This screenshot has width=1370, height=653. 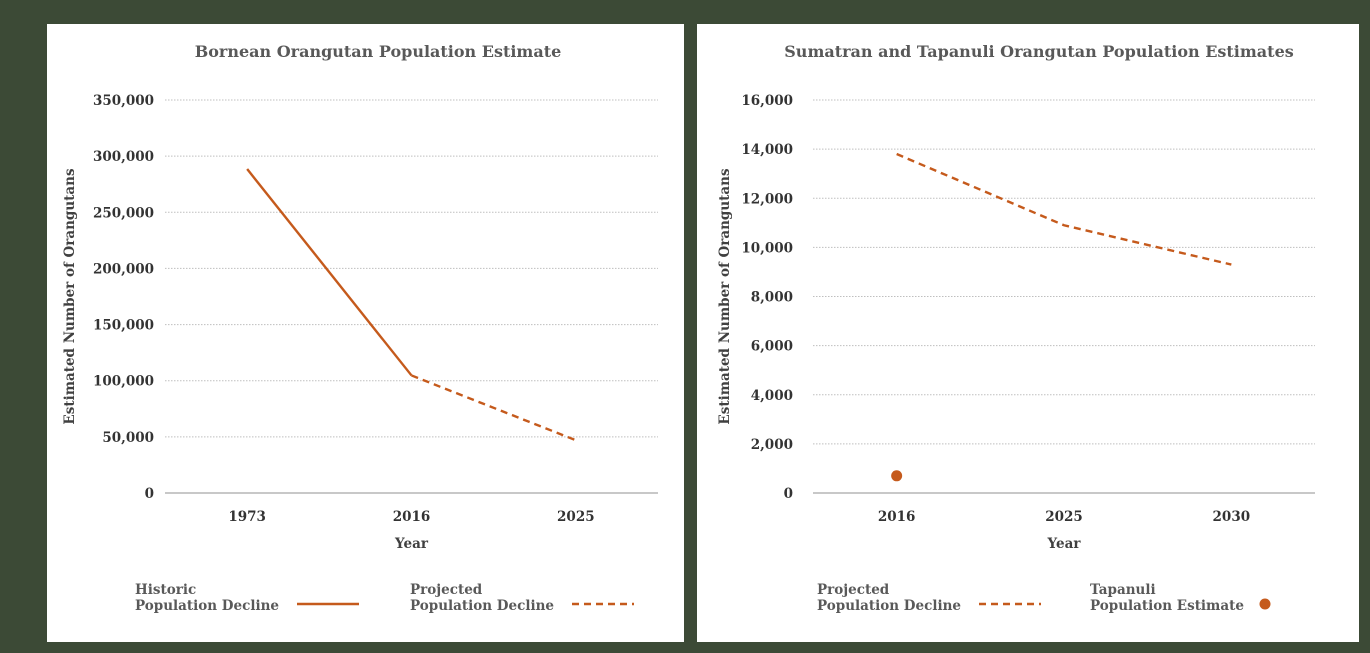 I want to click on y-tick-label: 150,000, so click(x=123, y=326).